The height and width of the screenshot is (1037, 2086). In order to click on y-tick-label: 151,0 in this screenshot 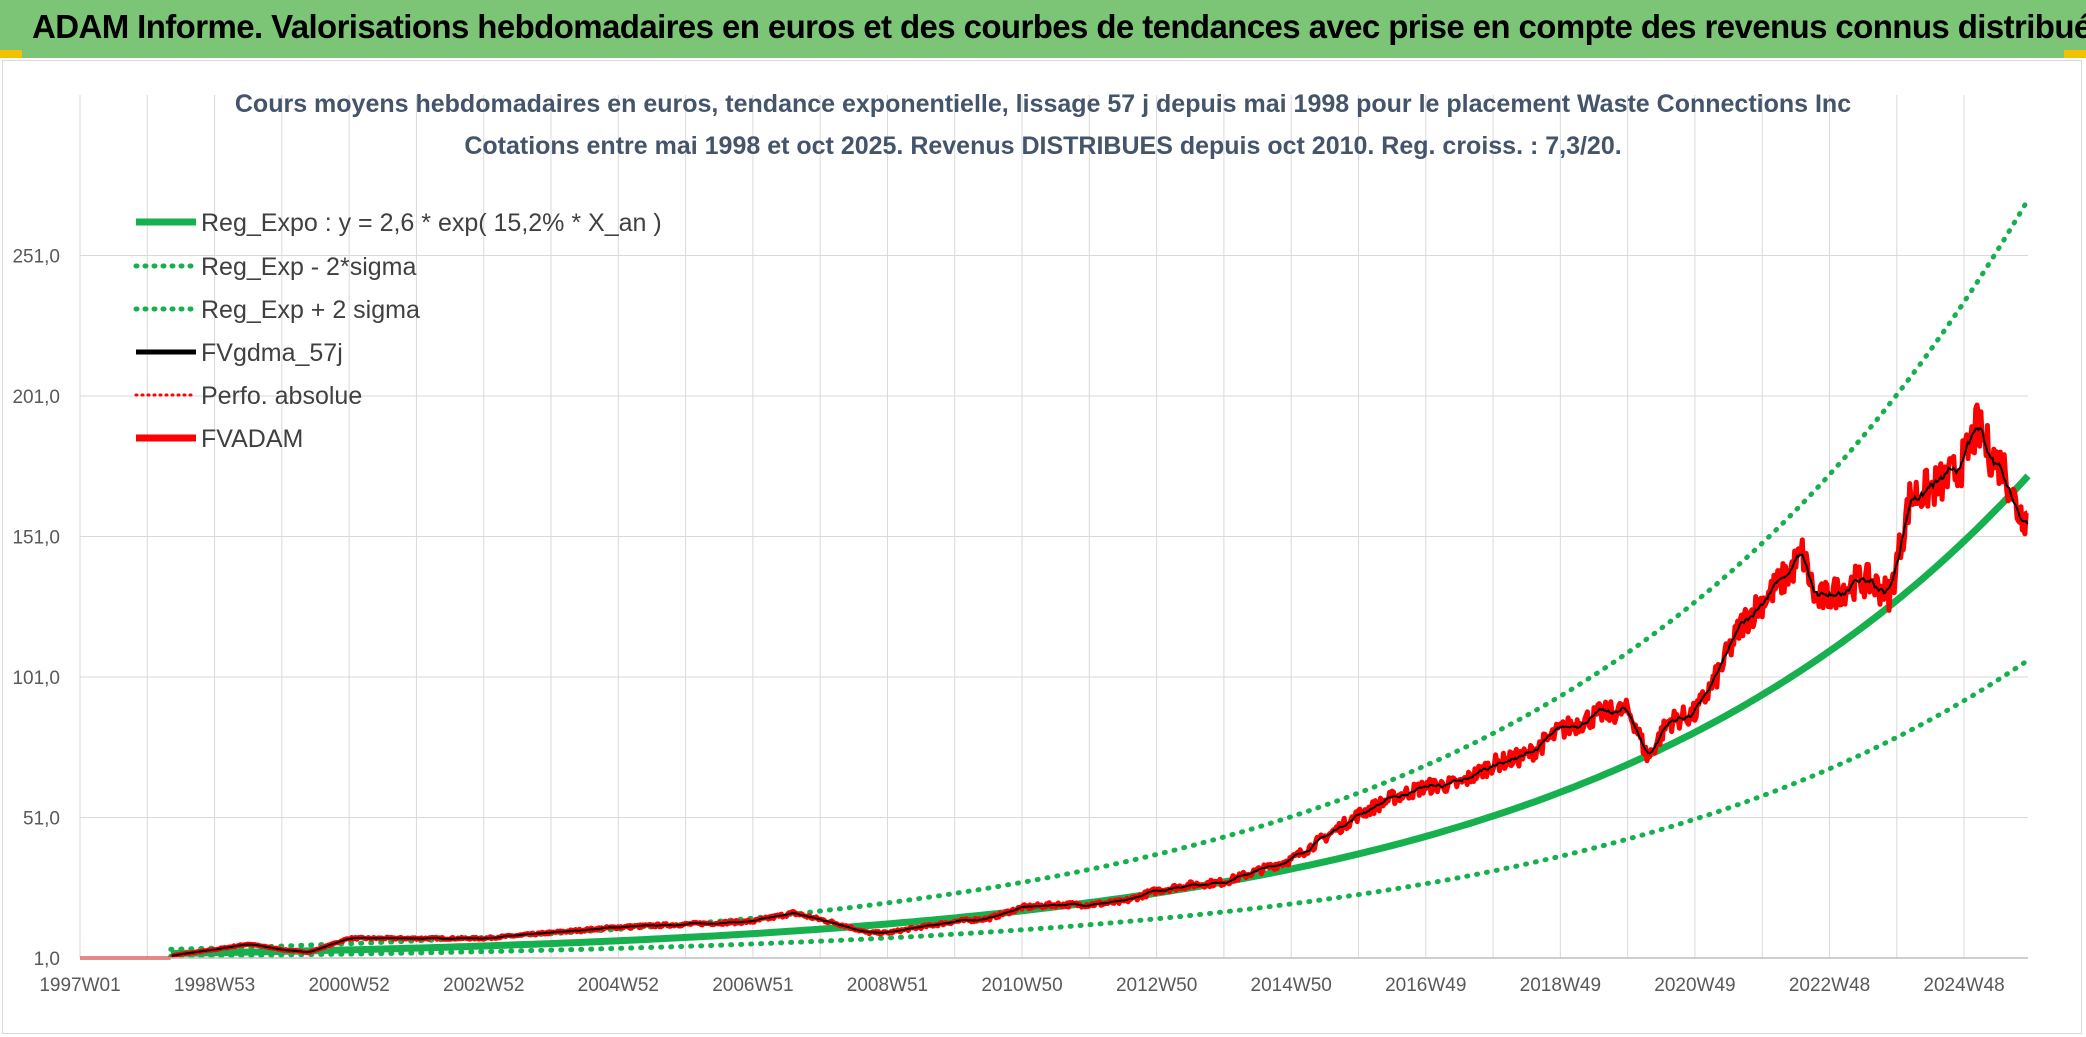, I will do `click(36, 538)`.